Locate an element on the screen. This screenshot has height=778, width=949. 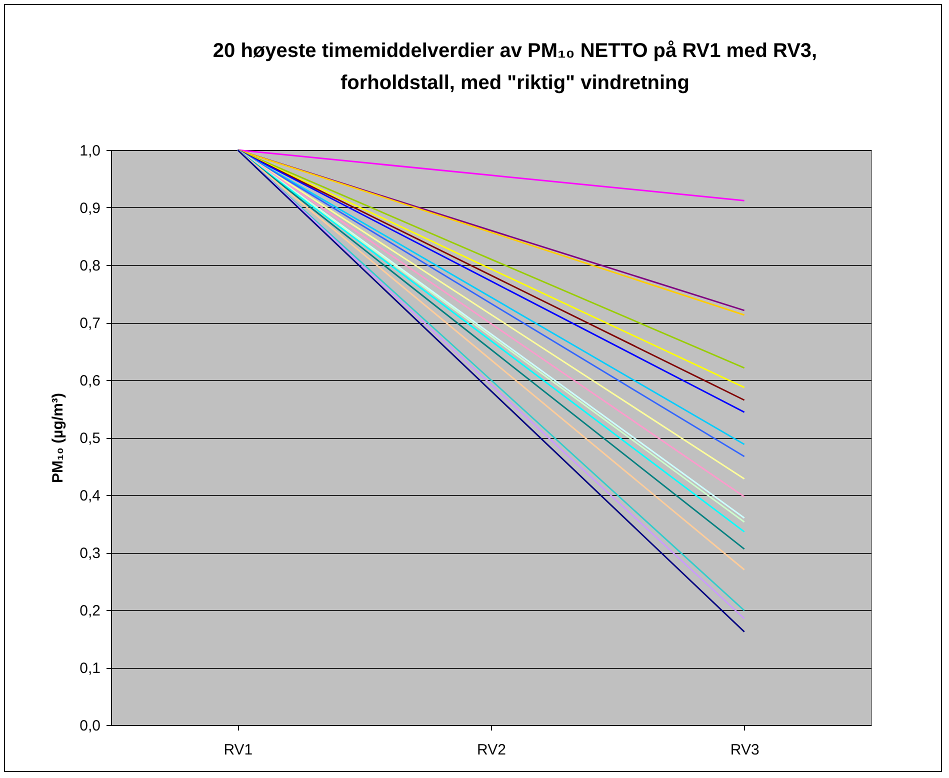
y-tick-label: 0,5 is located at coordinates (90, 438).